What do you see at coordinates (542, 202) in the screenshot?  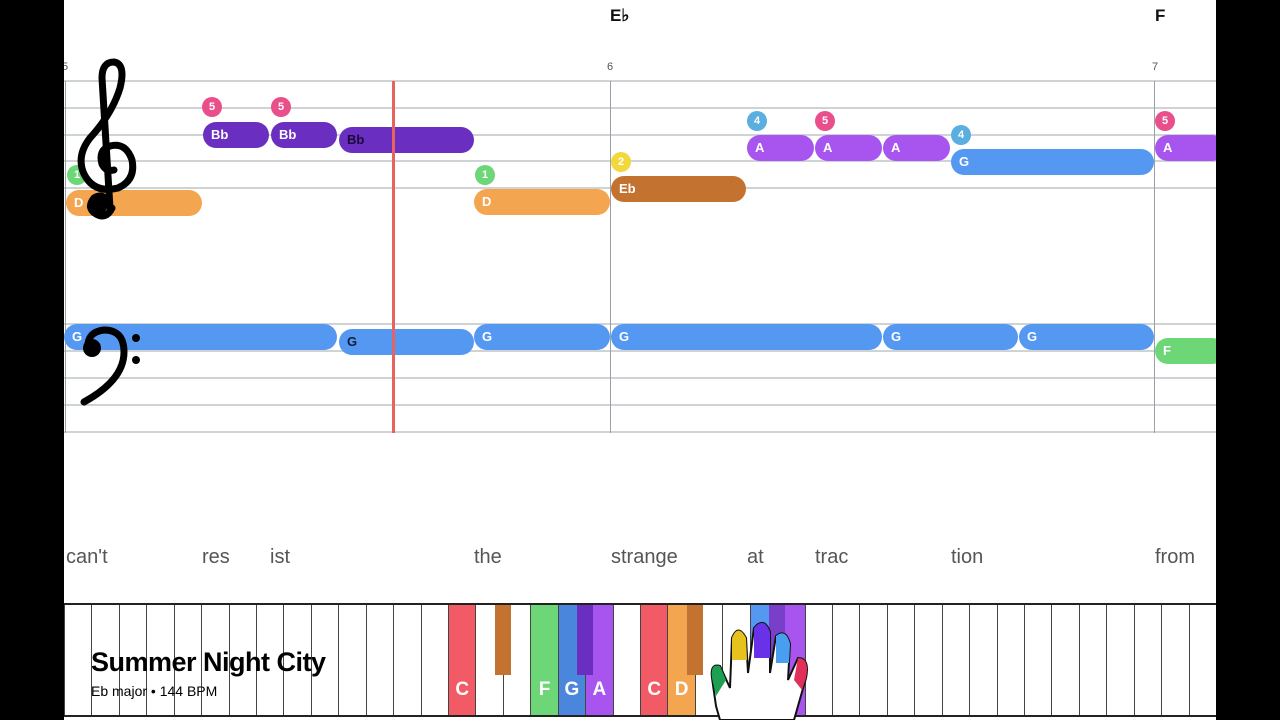 I see `note-bar: D` at bounding box center [542, 202].